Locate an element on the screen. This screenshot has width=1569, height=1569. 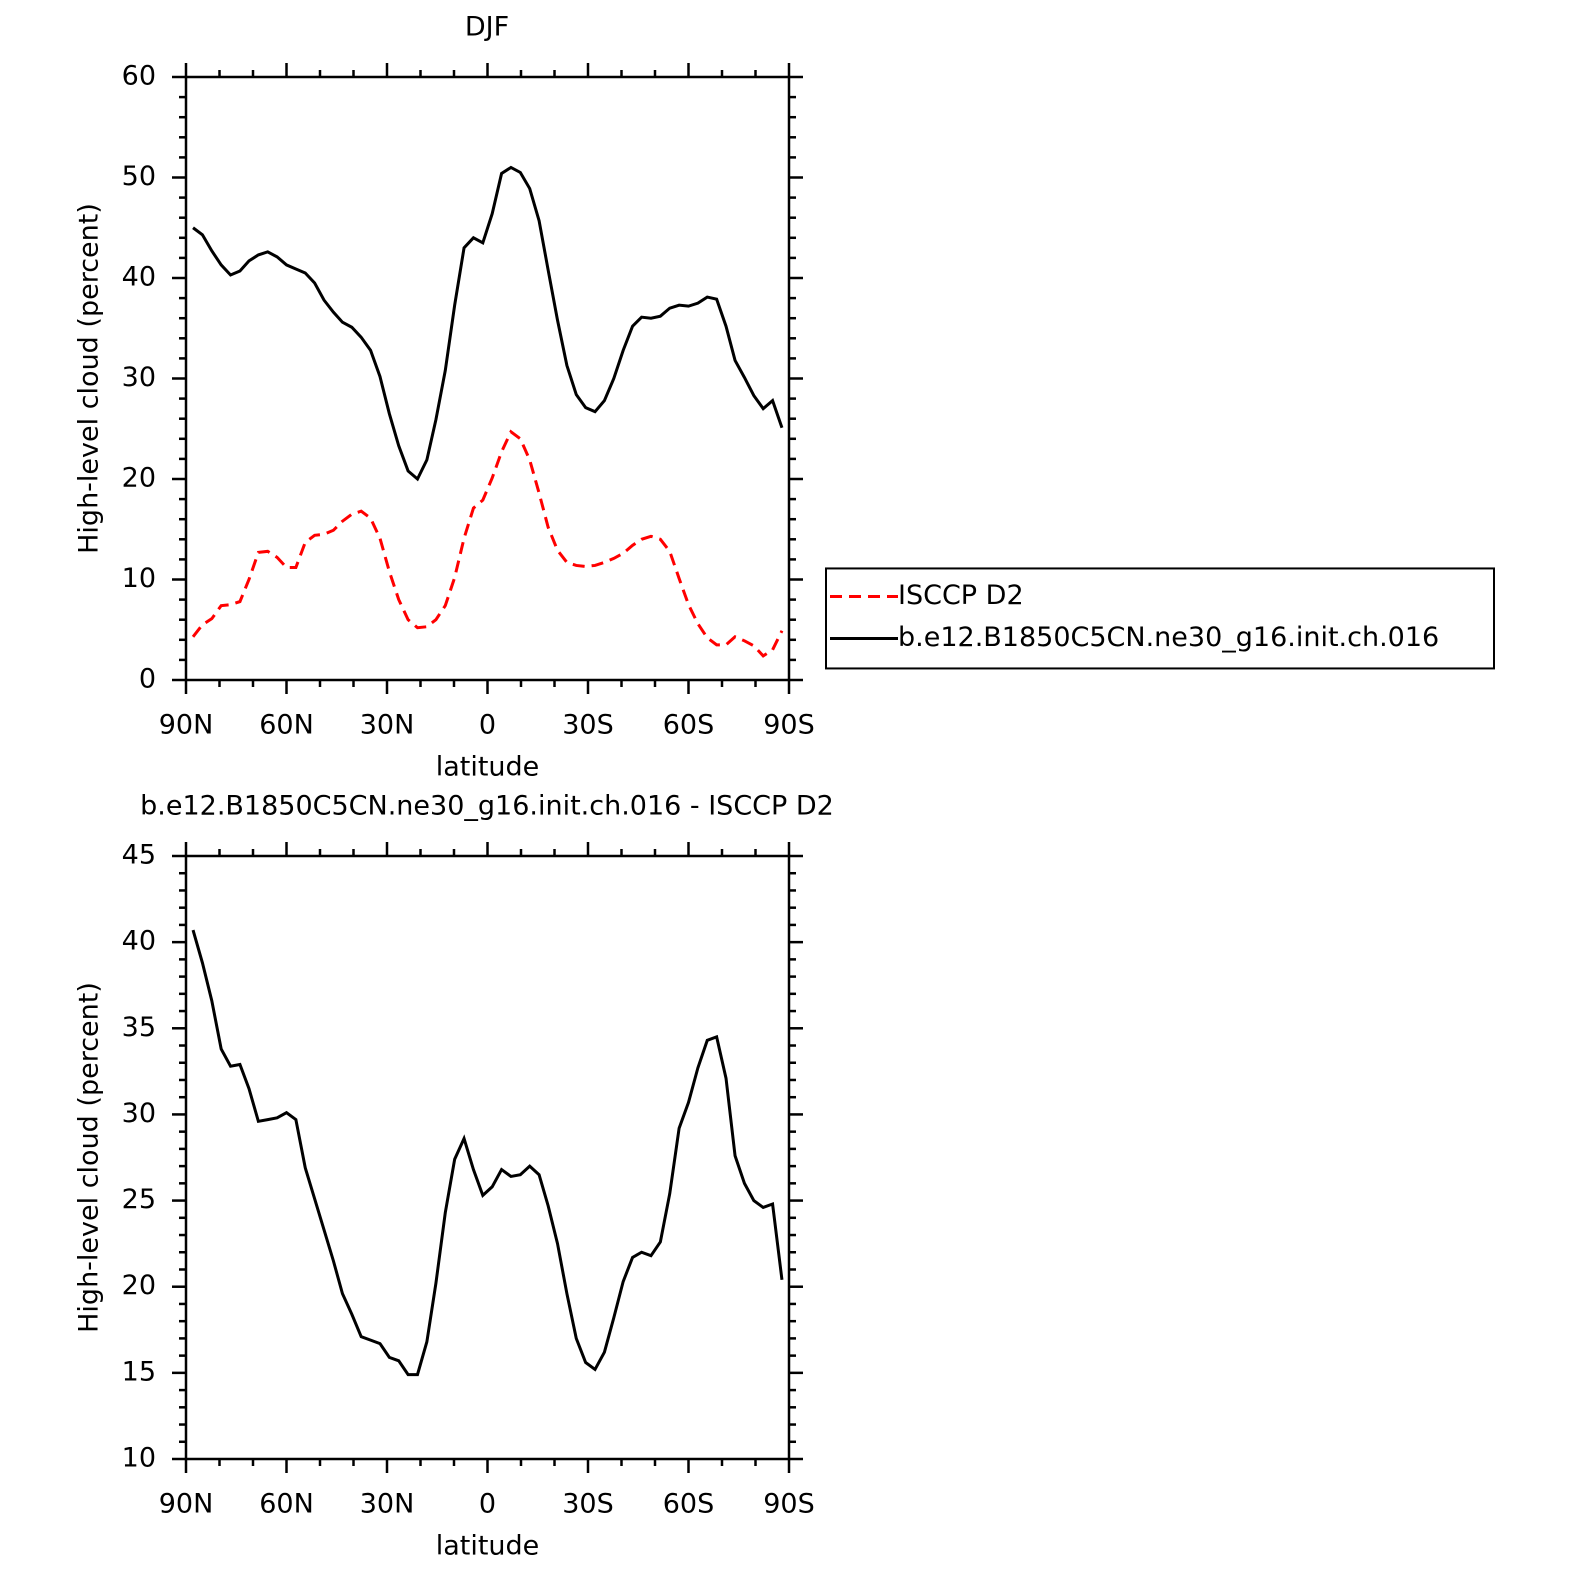
legend-label: b.e12.B1850C5CN.ne30_g16.init.ch.016 is located at coordinates (1168, 637).